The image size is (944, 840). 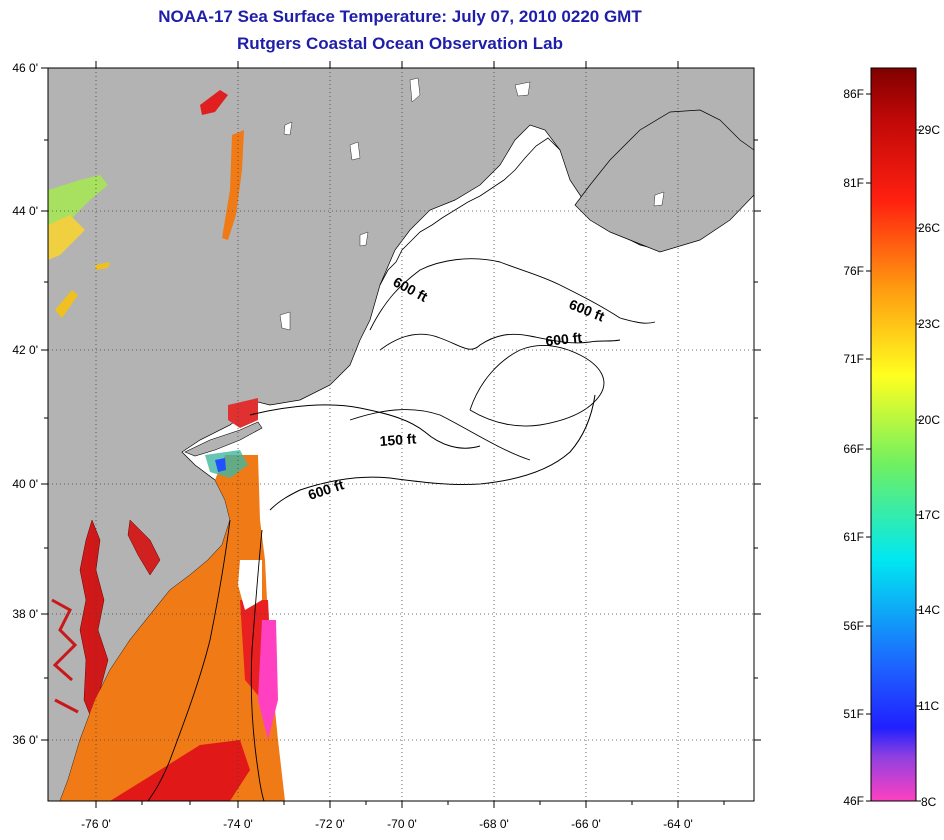 I want to click on contour-label: 600 ft, so click(x=564, y=339).